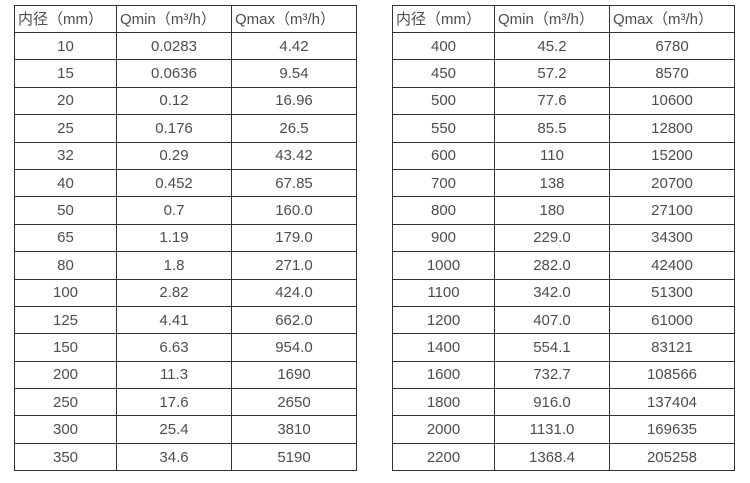 The width and height of the screenshot is (750, 483). Describe the element at coordinates (185, 320) in the screenshot. I see `table-row: 125 4.41 662.0` at that location.